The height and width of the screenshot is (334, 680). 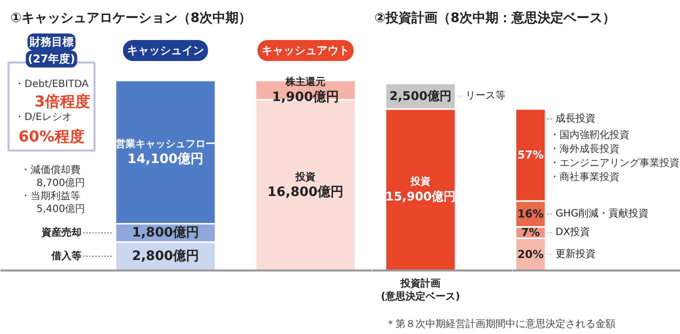 I want to click on text: ・国内強靭化投資, so click(x=590, y=135).